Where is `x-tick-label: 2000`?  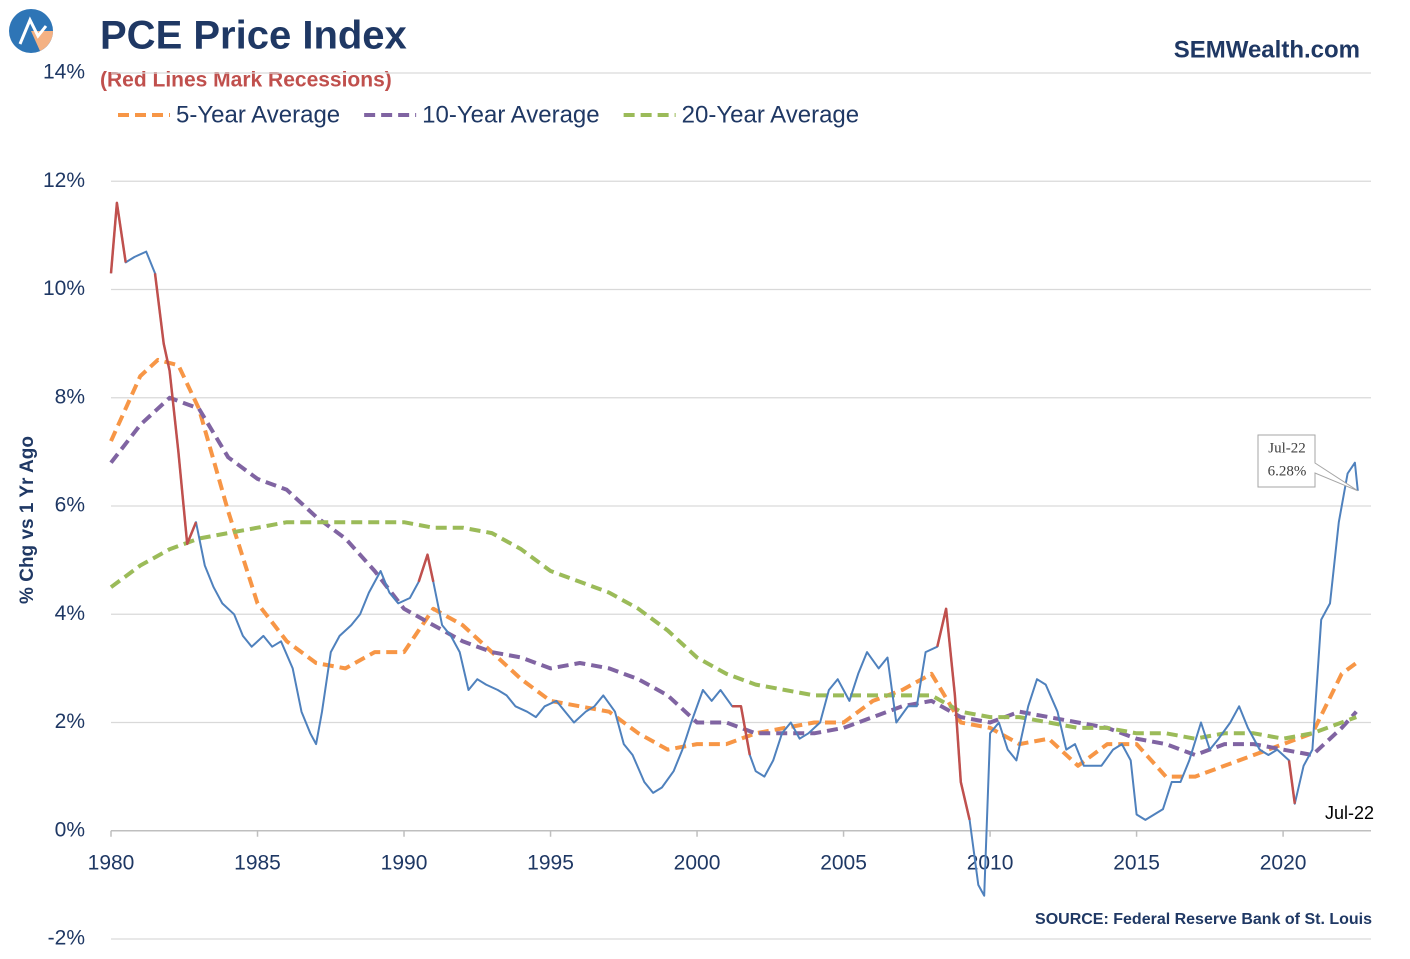
x-tick-label: 2000 is located at coordinates (697, 863).